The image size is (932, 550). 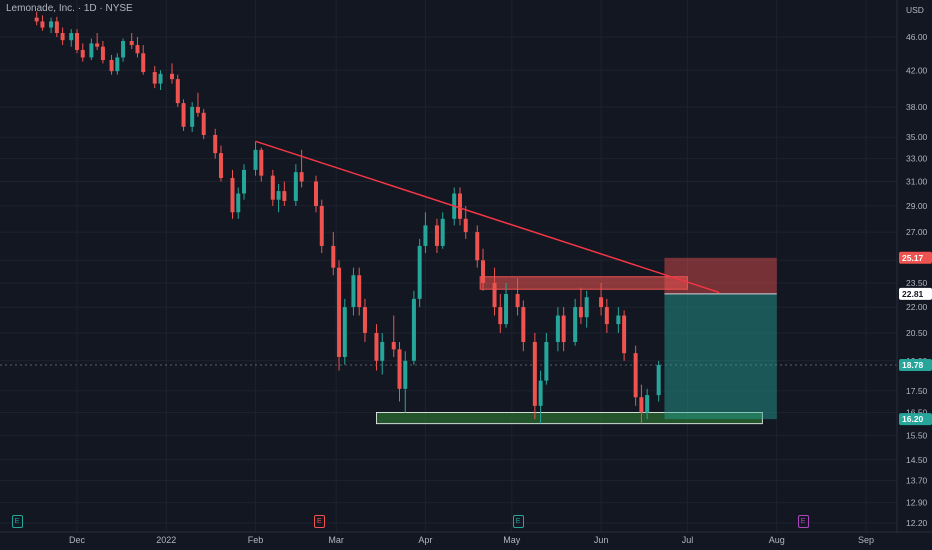 What do you see at coordinates (917, 137) in the screenshot?
I see `price-tick-label: 35.00` at bounding box center [917, 137].